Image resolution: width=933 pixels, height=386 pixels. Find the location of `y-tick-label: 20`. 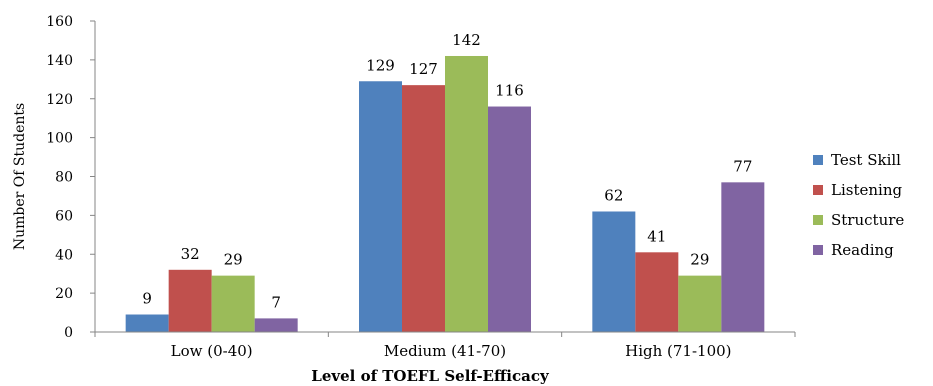

y-tick-label: 20 is located at coordinates (64, 294).